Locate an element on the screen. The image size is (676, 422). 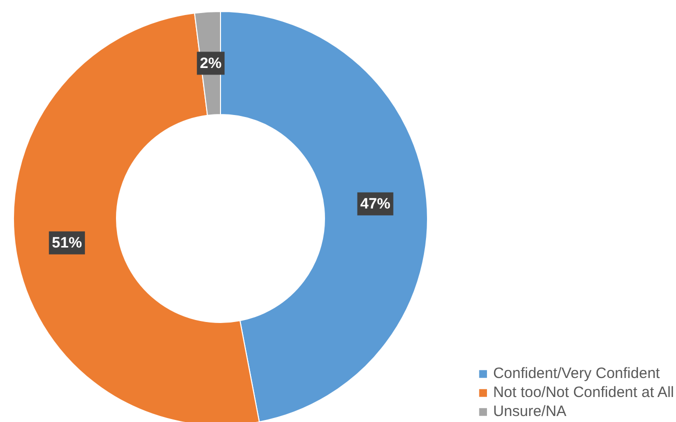
legend-label: Not too/Not Confident at All is located at coordinates (583, 392).